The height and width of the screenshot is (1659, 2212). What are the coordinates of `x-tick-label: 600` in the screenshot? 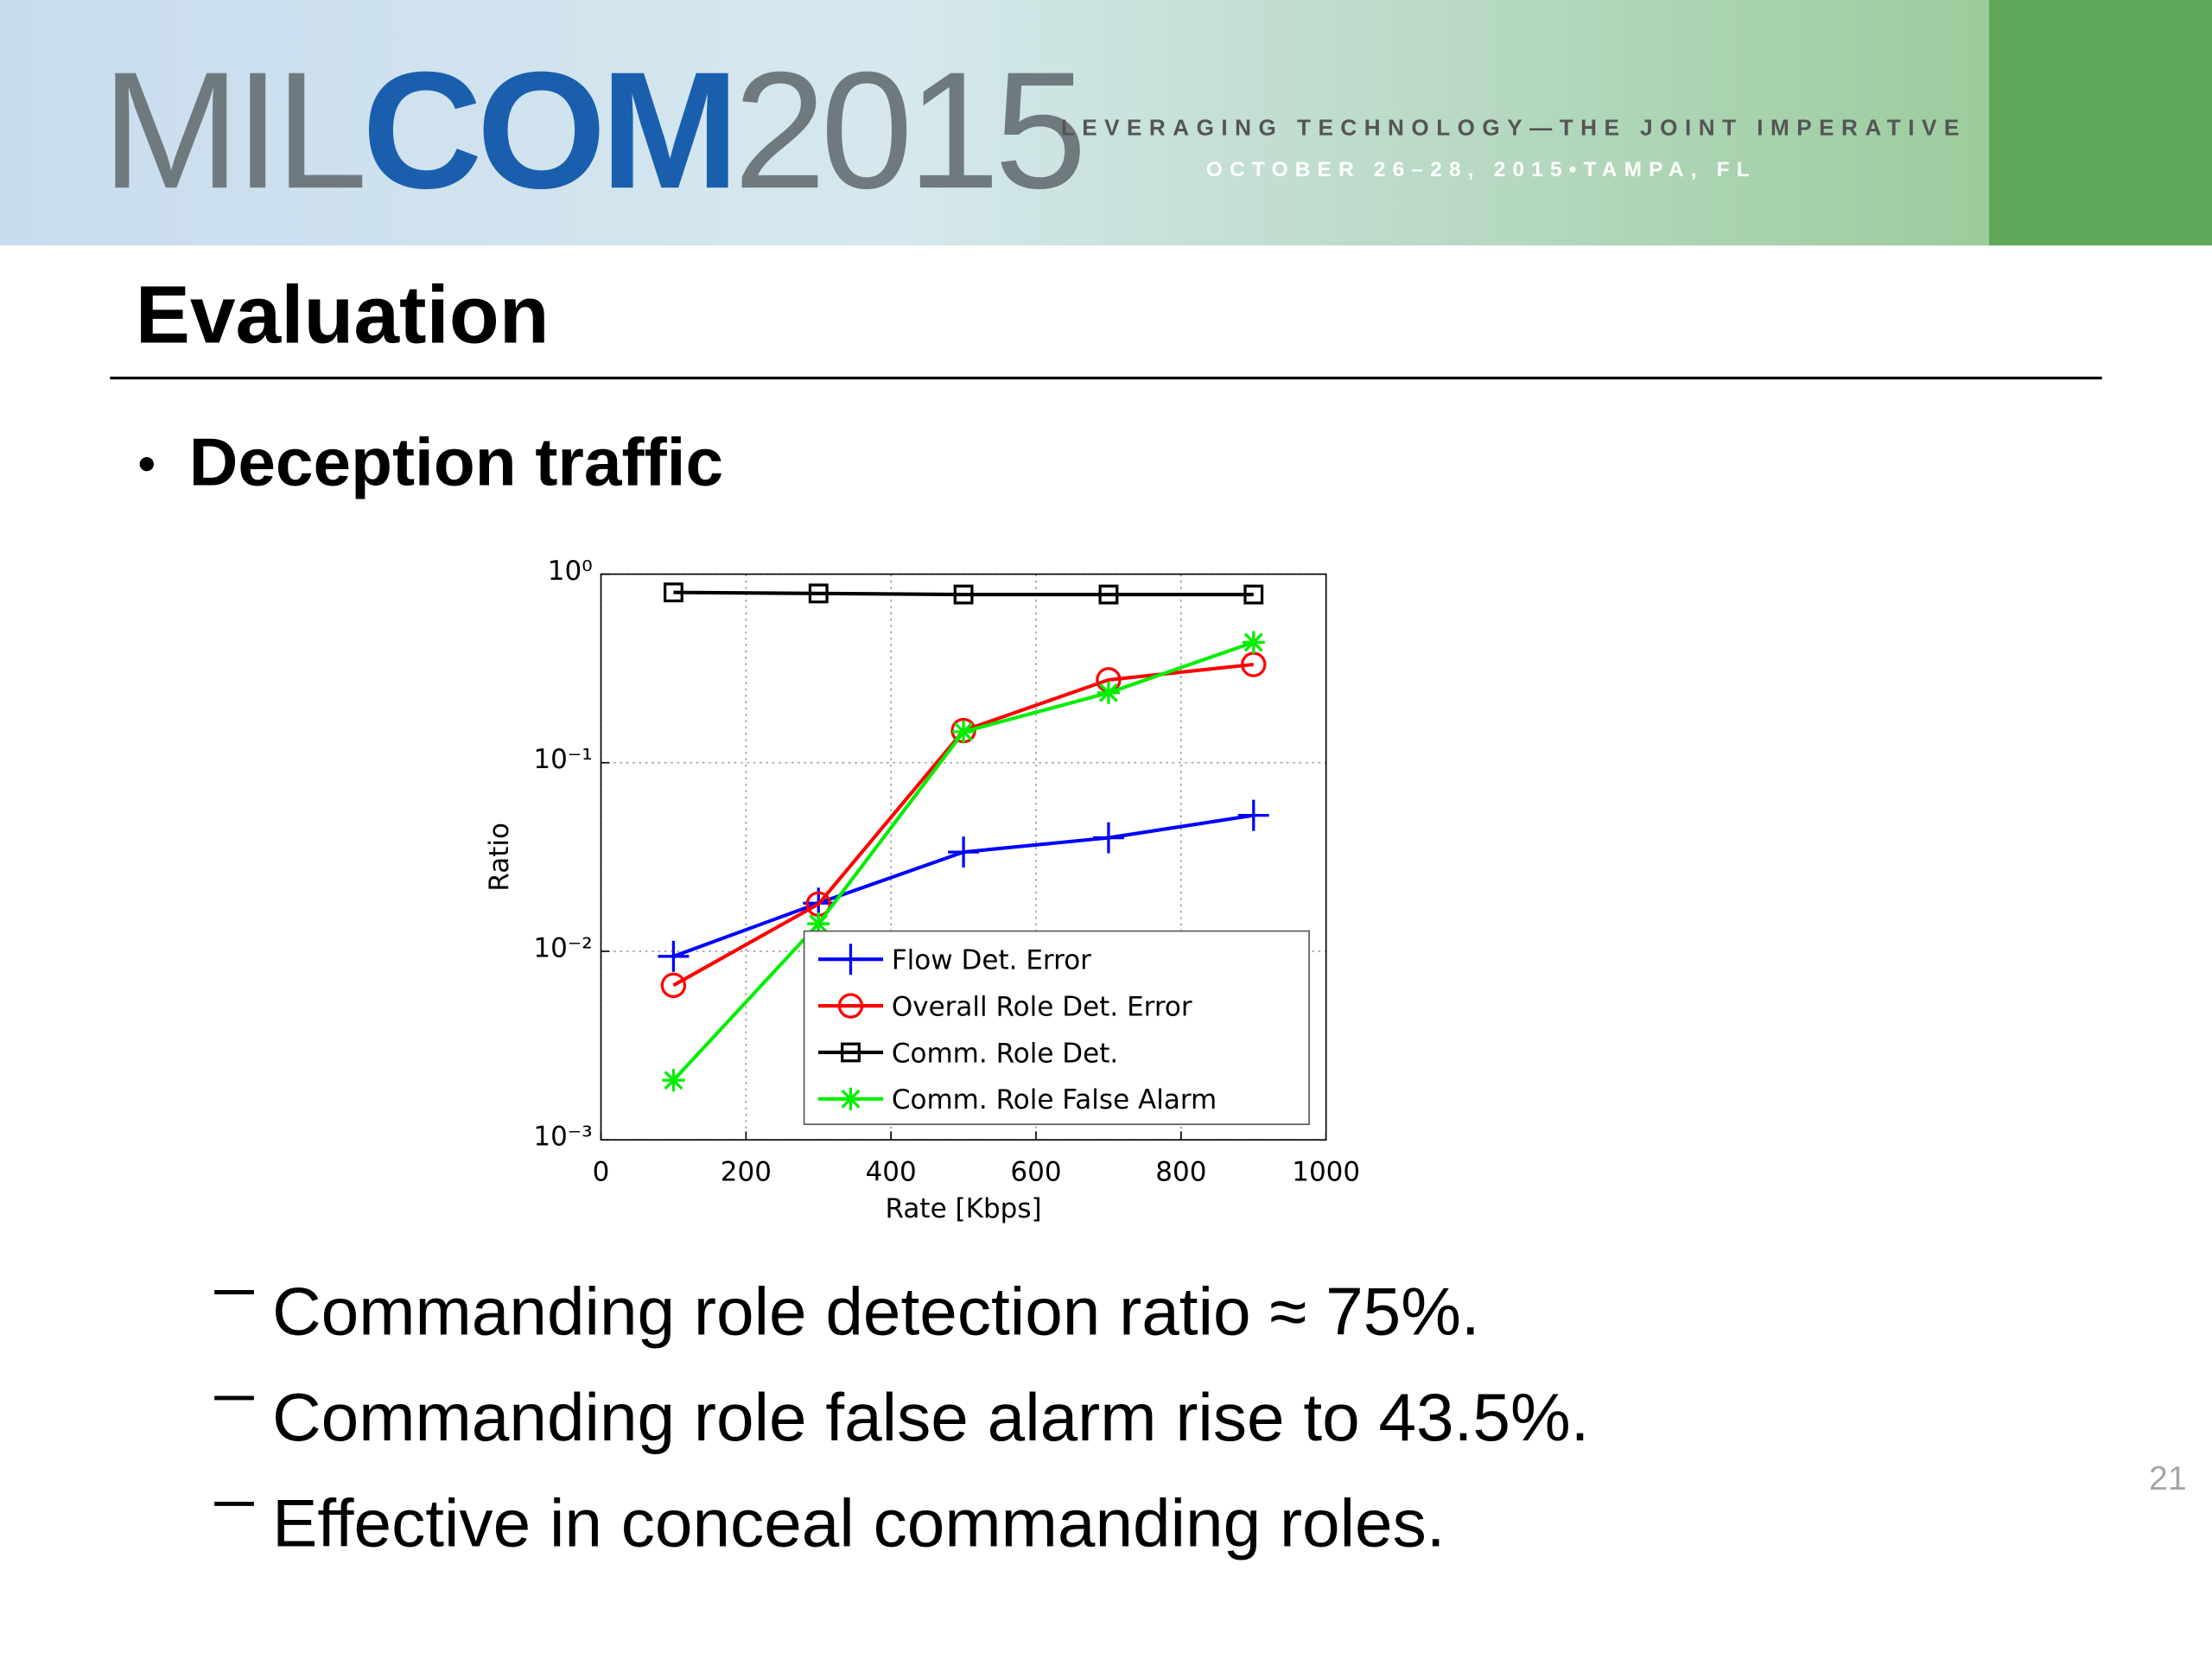 It's located at (1035, 1172).